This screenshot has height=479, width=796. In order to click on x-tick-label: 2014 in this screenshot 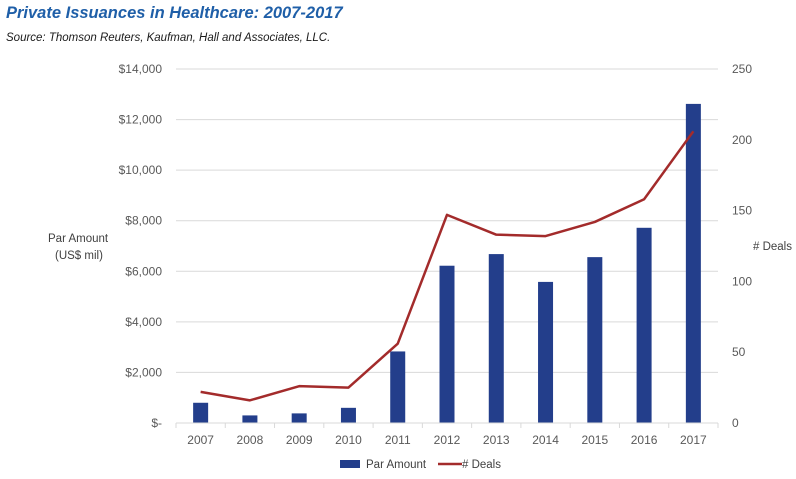, I will do `click(545, 440)`.